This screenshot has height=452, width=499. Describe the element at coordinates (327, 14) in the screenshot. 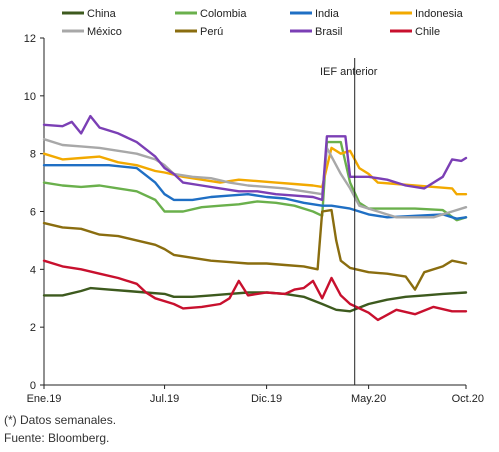

I see `legend-label: India` at that location.